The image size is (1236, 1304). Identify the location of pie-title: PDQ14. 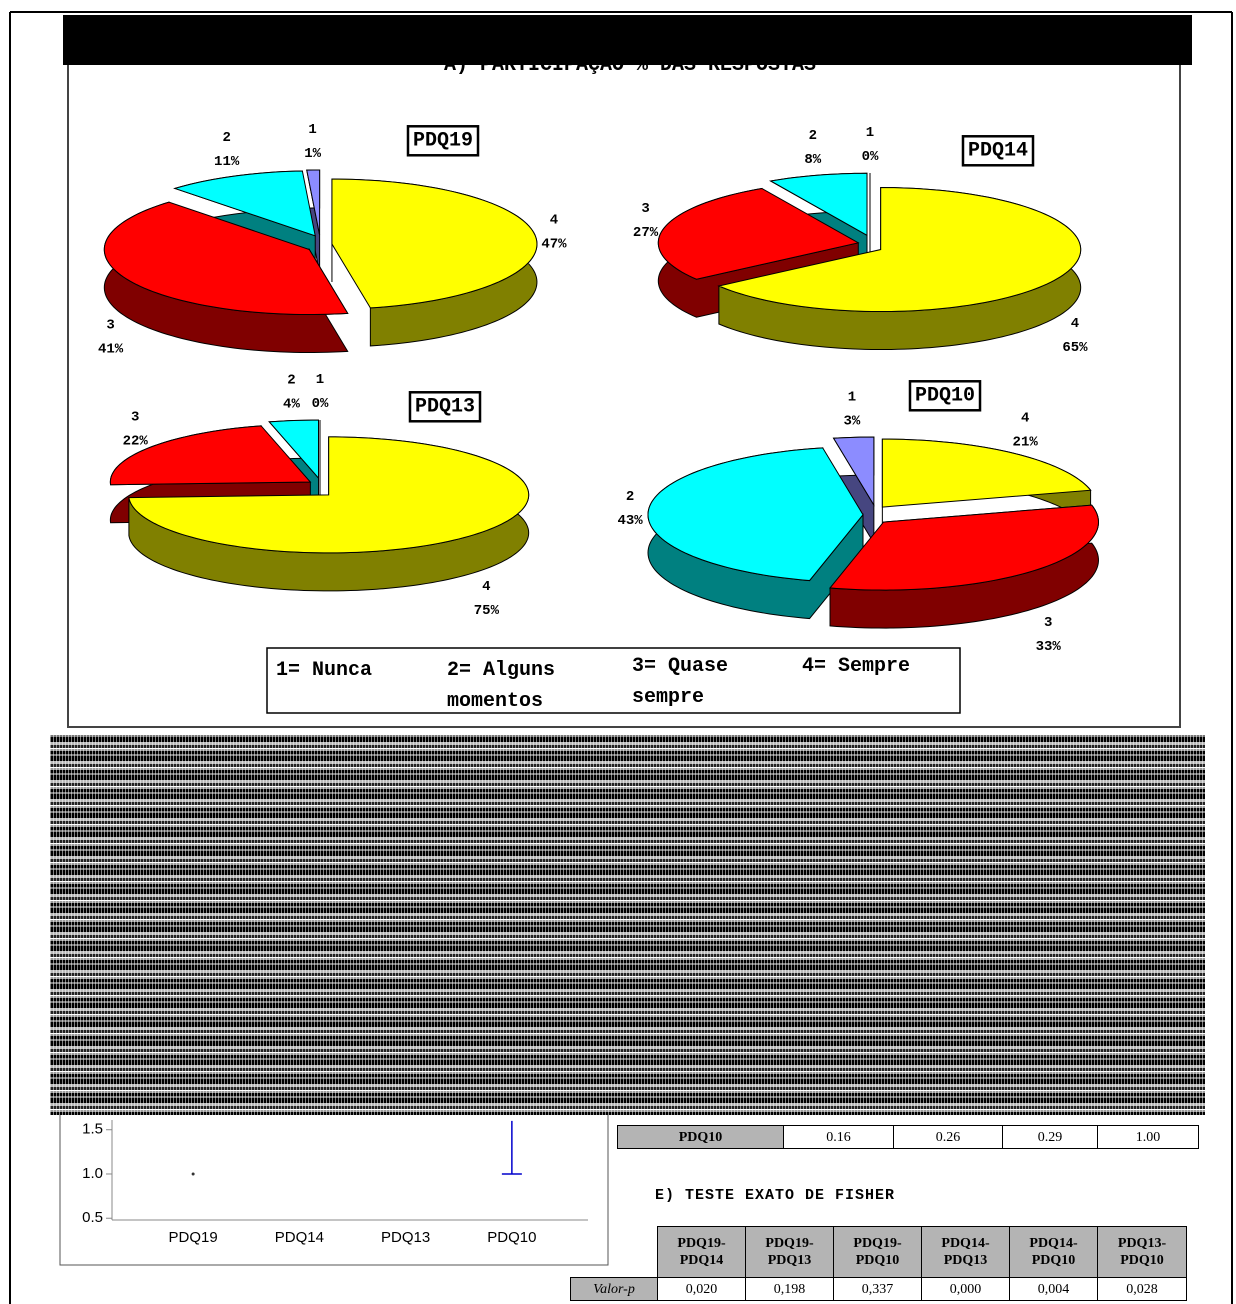
(998, 150).